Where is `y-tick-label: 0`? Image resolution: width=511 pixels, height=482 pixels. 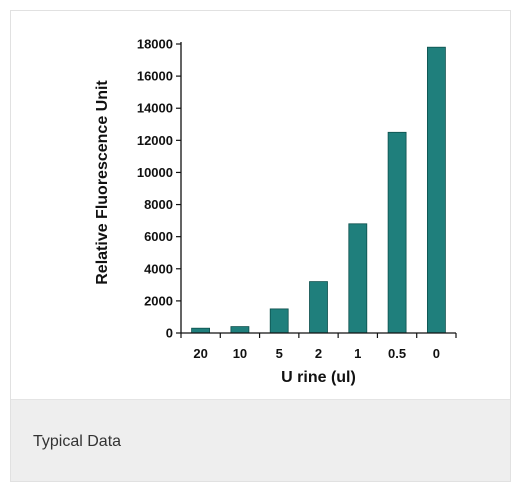 y-tick-label: 0 is located at coordinates (169, 333).